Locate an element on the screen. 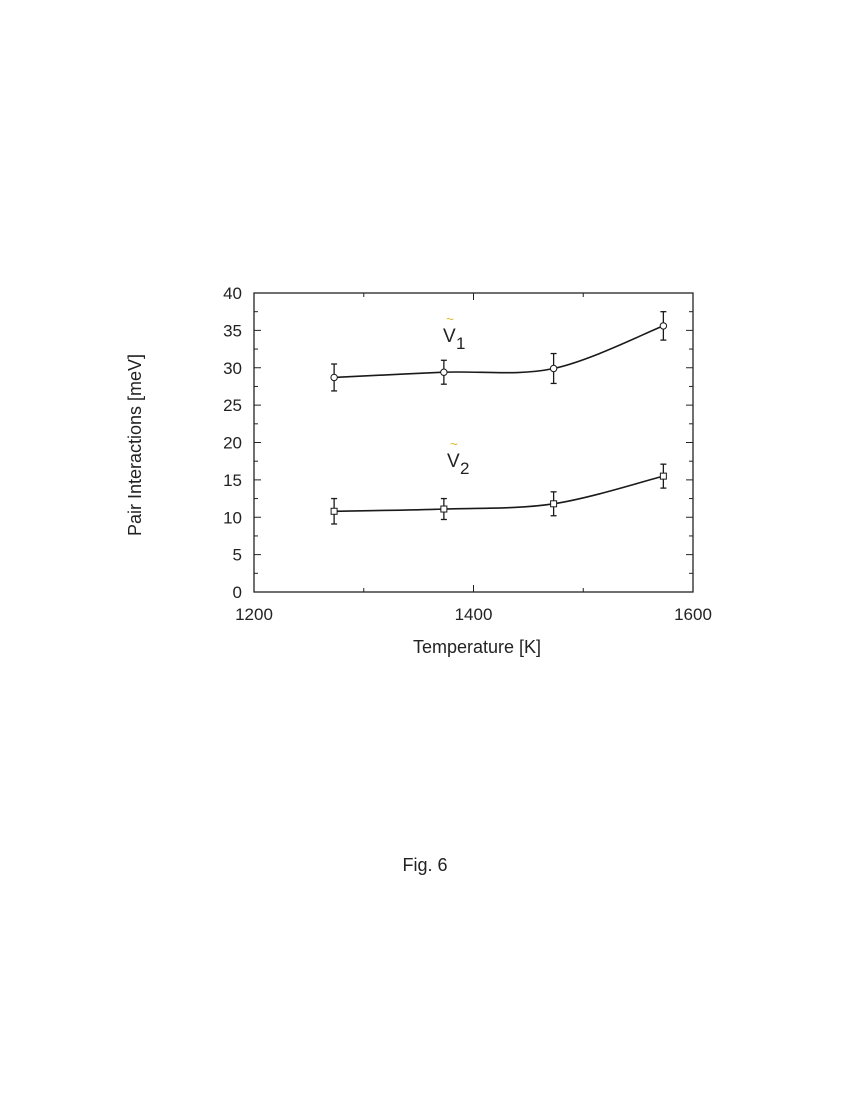 This screenshot has width=850, height=1100. figure-caption: Fig. 6 is located at coordinates (425, 865).